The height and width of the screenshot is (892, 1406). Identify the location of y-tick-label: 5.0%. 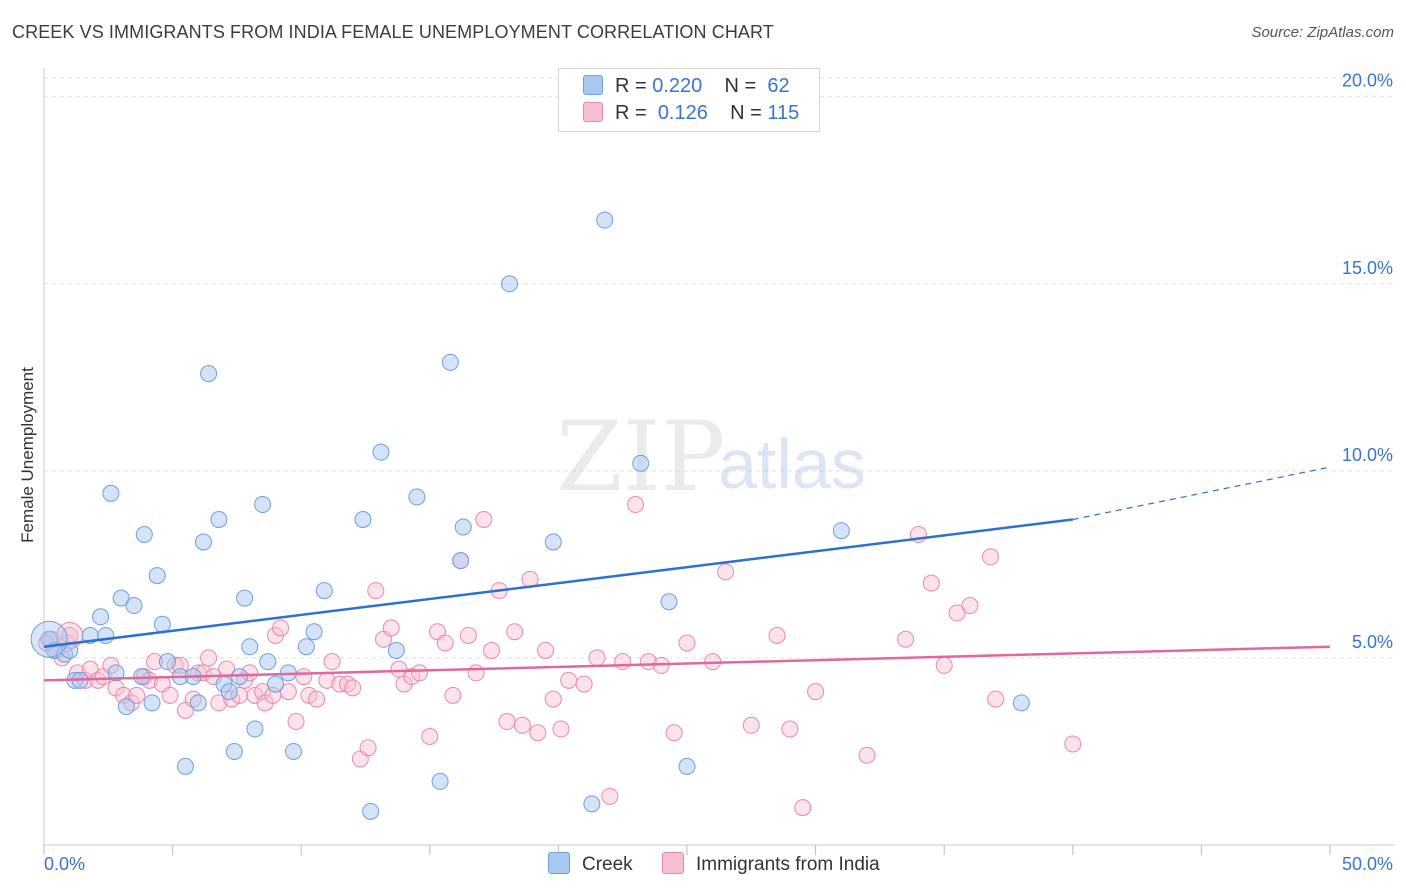
(1372, 642).